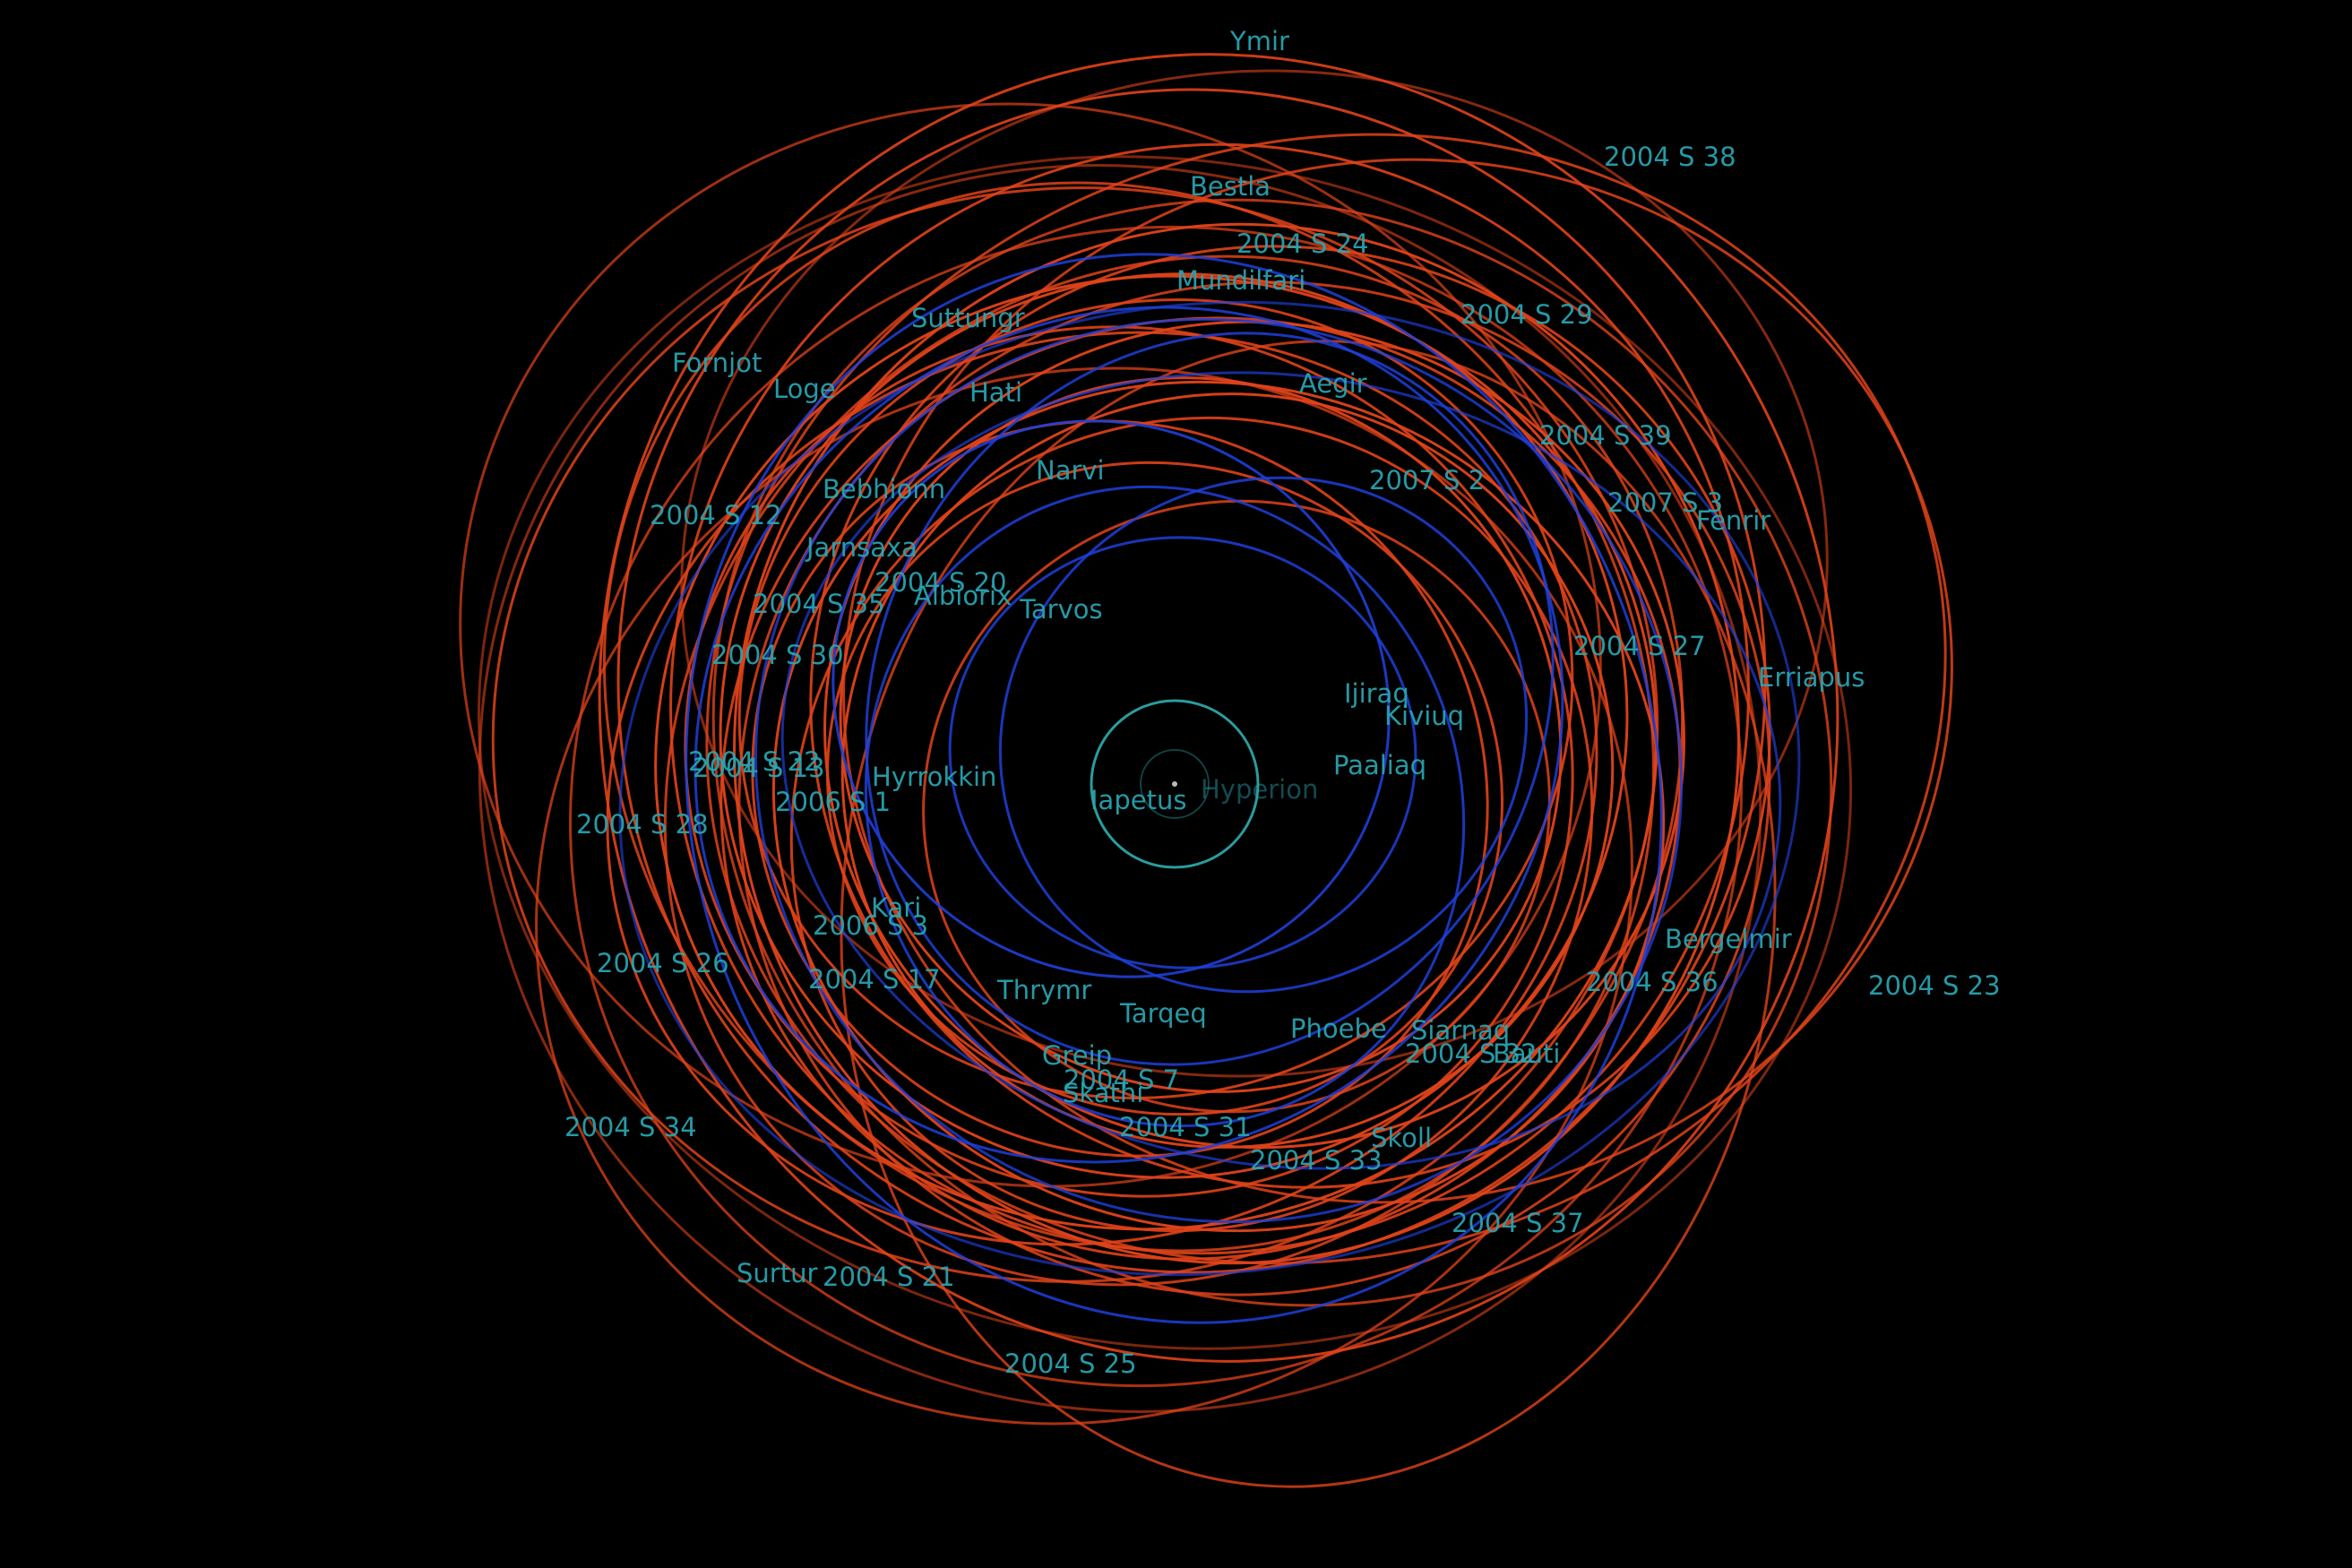 The image size is (2352, 1568). Describe the element at coordinates (1729, 939) in the screenshot. I see `label-bergelmir: Bergelmir` at that location.